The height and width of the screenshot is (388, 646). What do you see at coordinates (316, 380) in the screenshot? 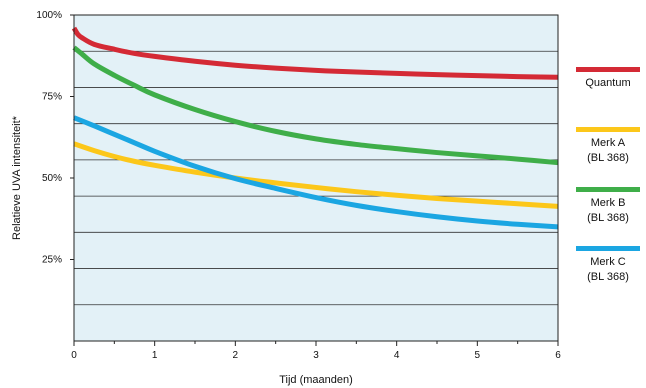
I see `x-axis-label: Tijd (maanden)` at bounding box center [316, 380].